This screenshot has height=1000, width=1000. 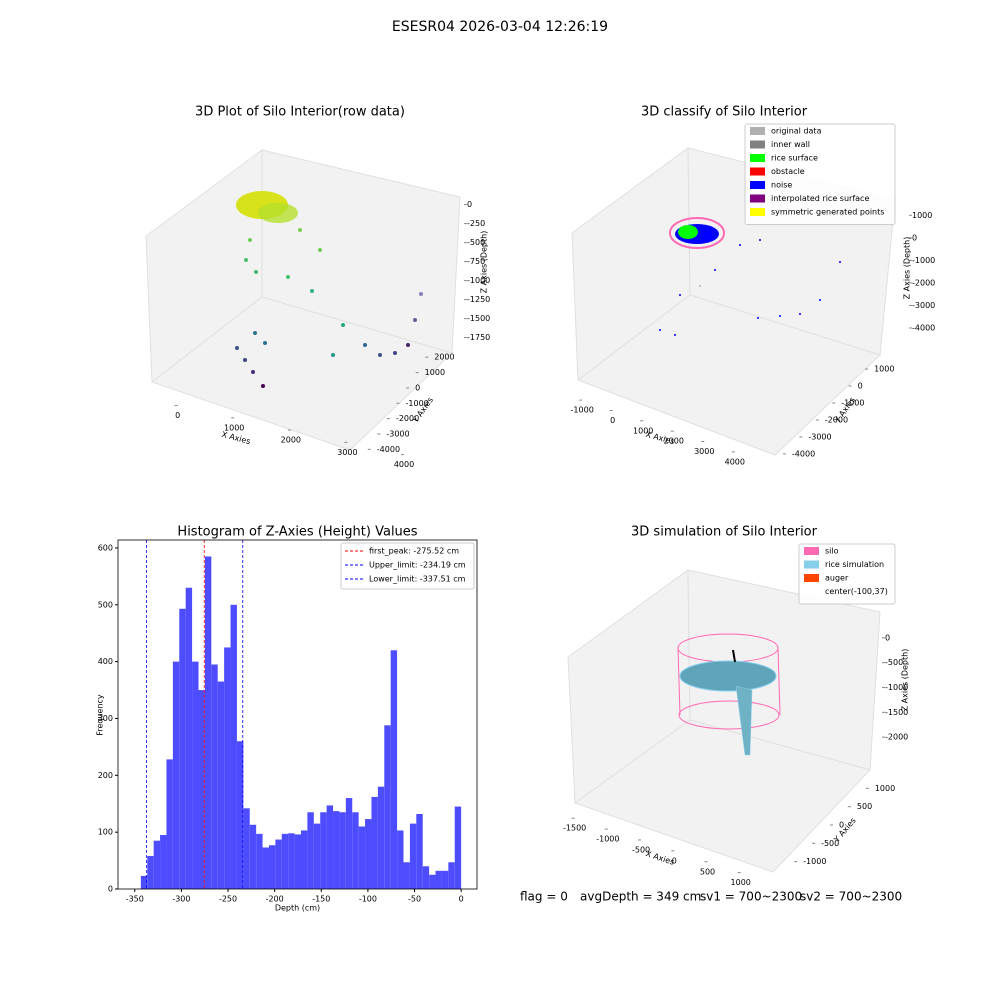 I want to click on legend-box, so click(x=820, y=174).